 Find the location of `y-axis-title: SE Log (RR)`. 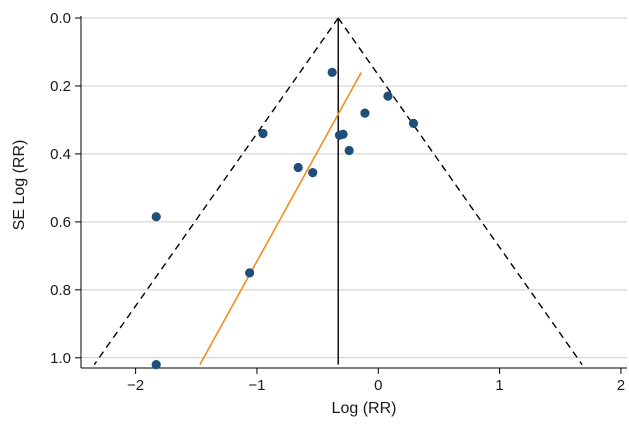

y-axis-title: SE Log (RR) is located at coordinates (19, 185).